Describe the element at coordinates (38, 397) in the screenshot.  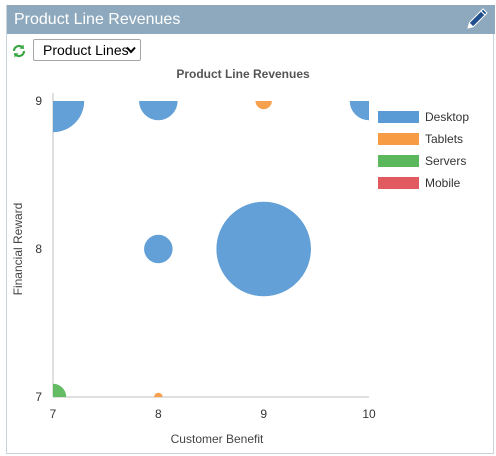
I see `y-tick-label: 7` at that location.